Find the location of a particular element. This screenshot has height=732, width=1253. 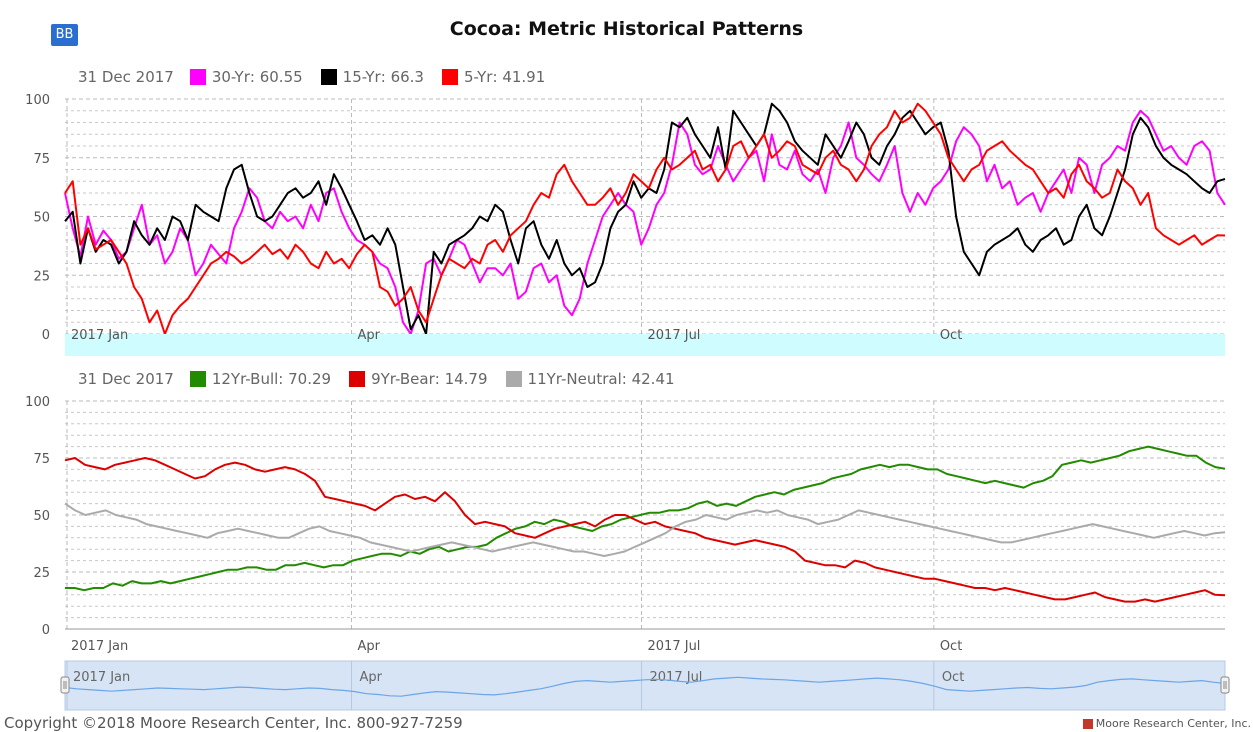

legend-label: 11Yr-Neutral is located at coordinates (574, 379).